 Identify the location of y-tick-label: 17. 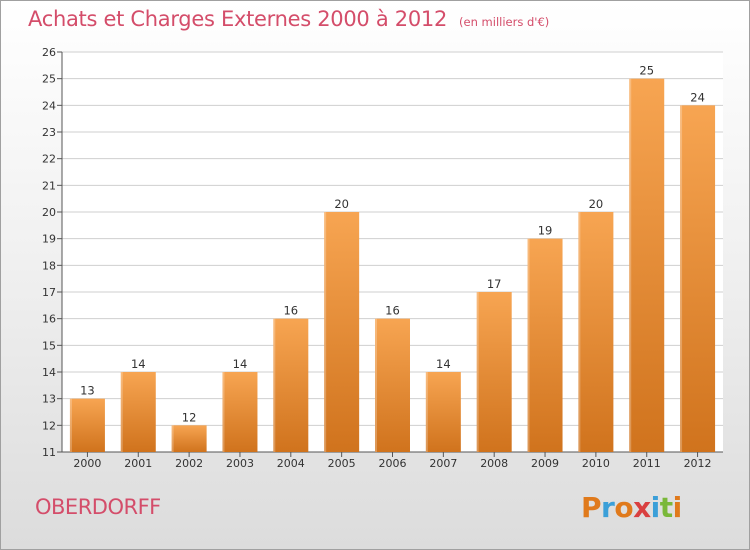
(49, 292).